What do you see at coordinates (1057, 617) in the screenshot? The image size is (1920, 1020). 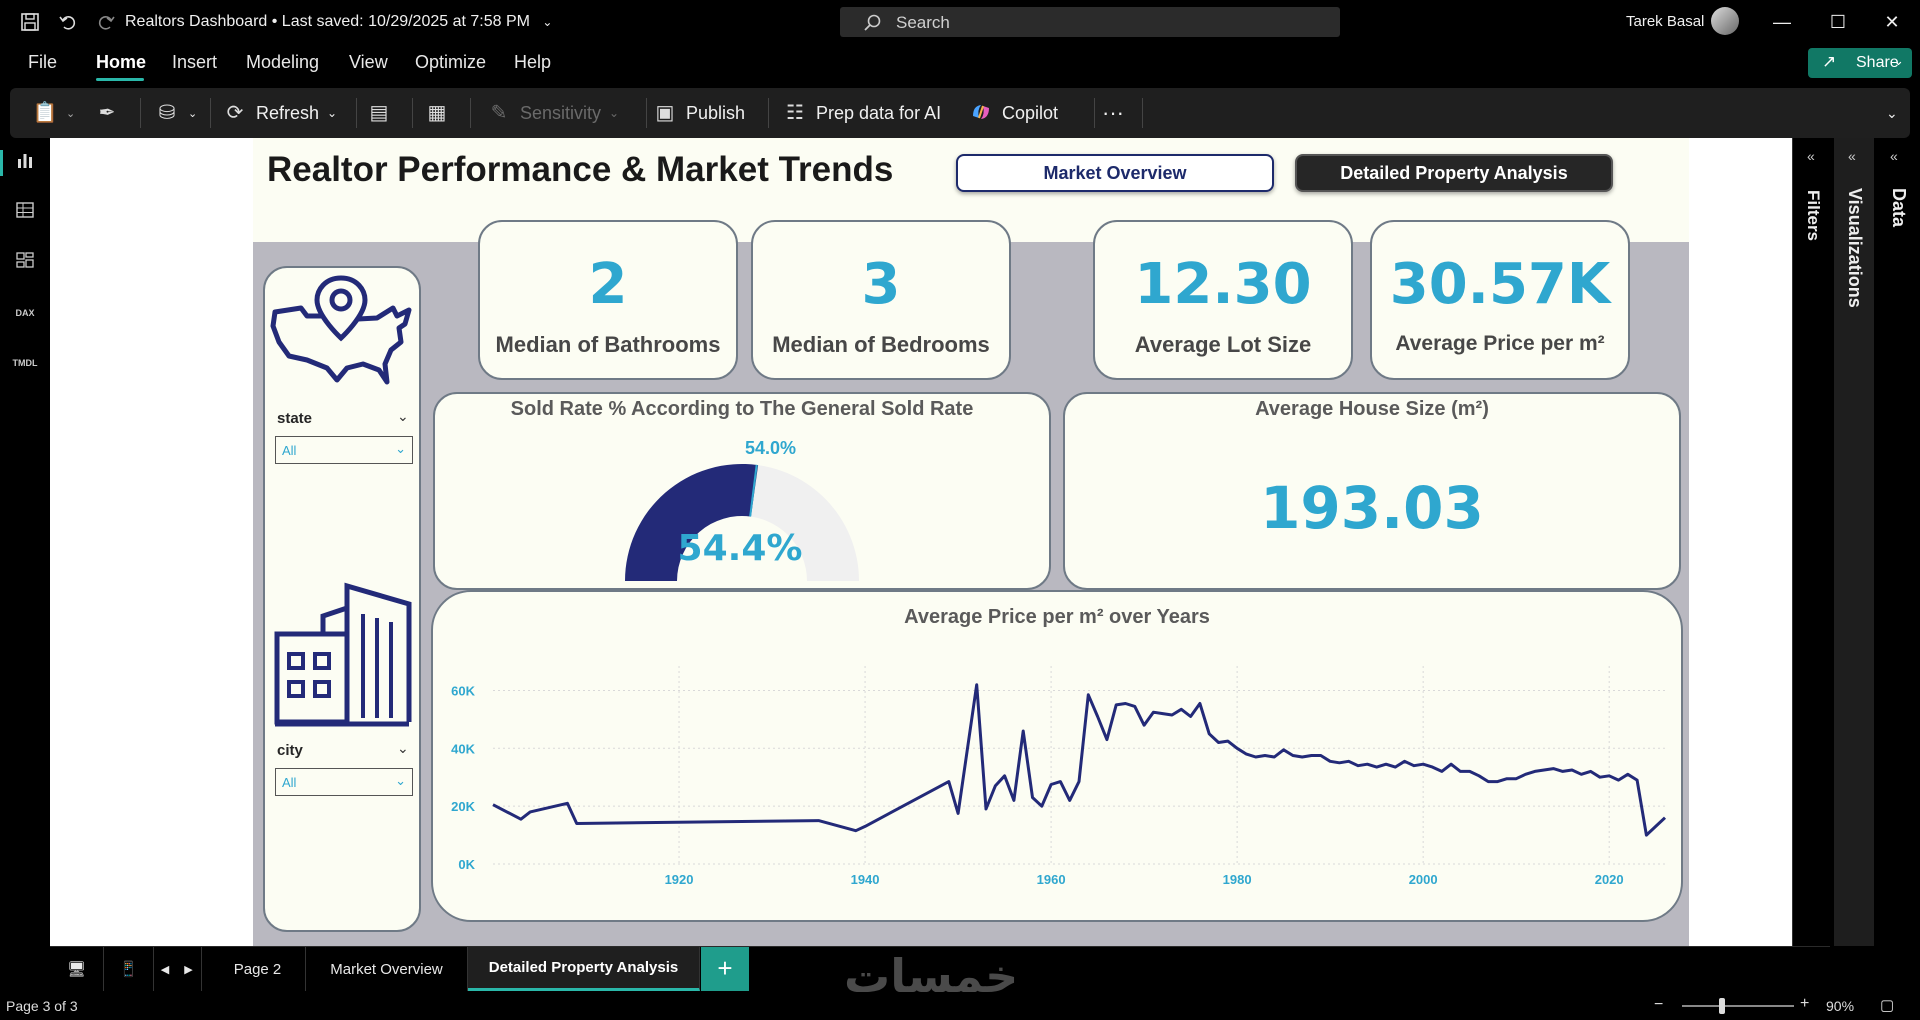 I see `chart-title: Average Price per m² over Years` at bounding box center [1057, 617].